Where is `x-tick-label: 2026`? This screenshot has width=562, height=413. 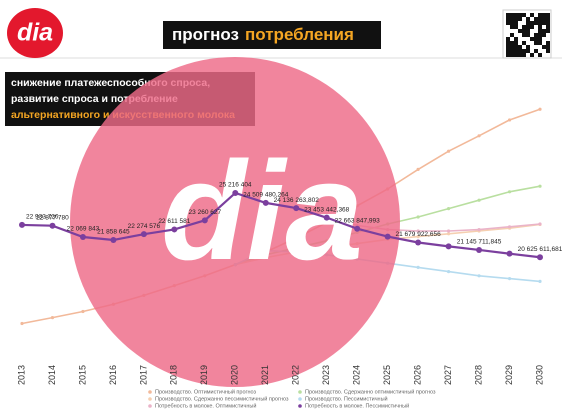
x-tick-label: 2026 is located at coordinates (417, 375).